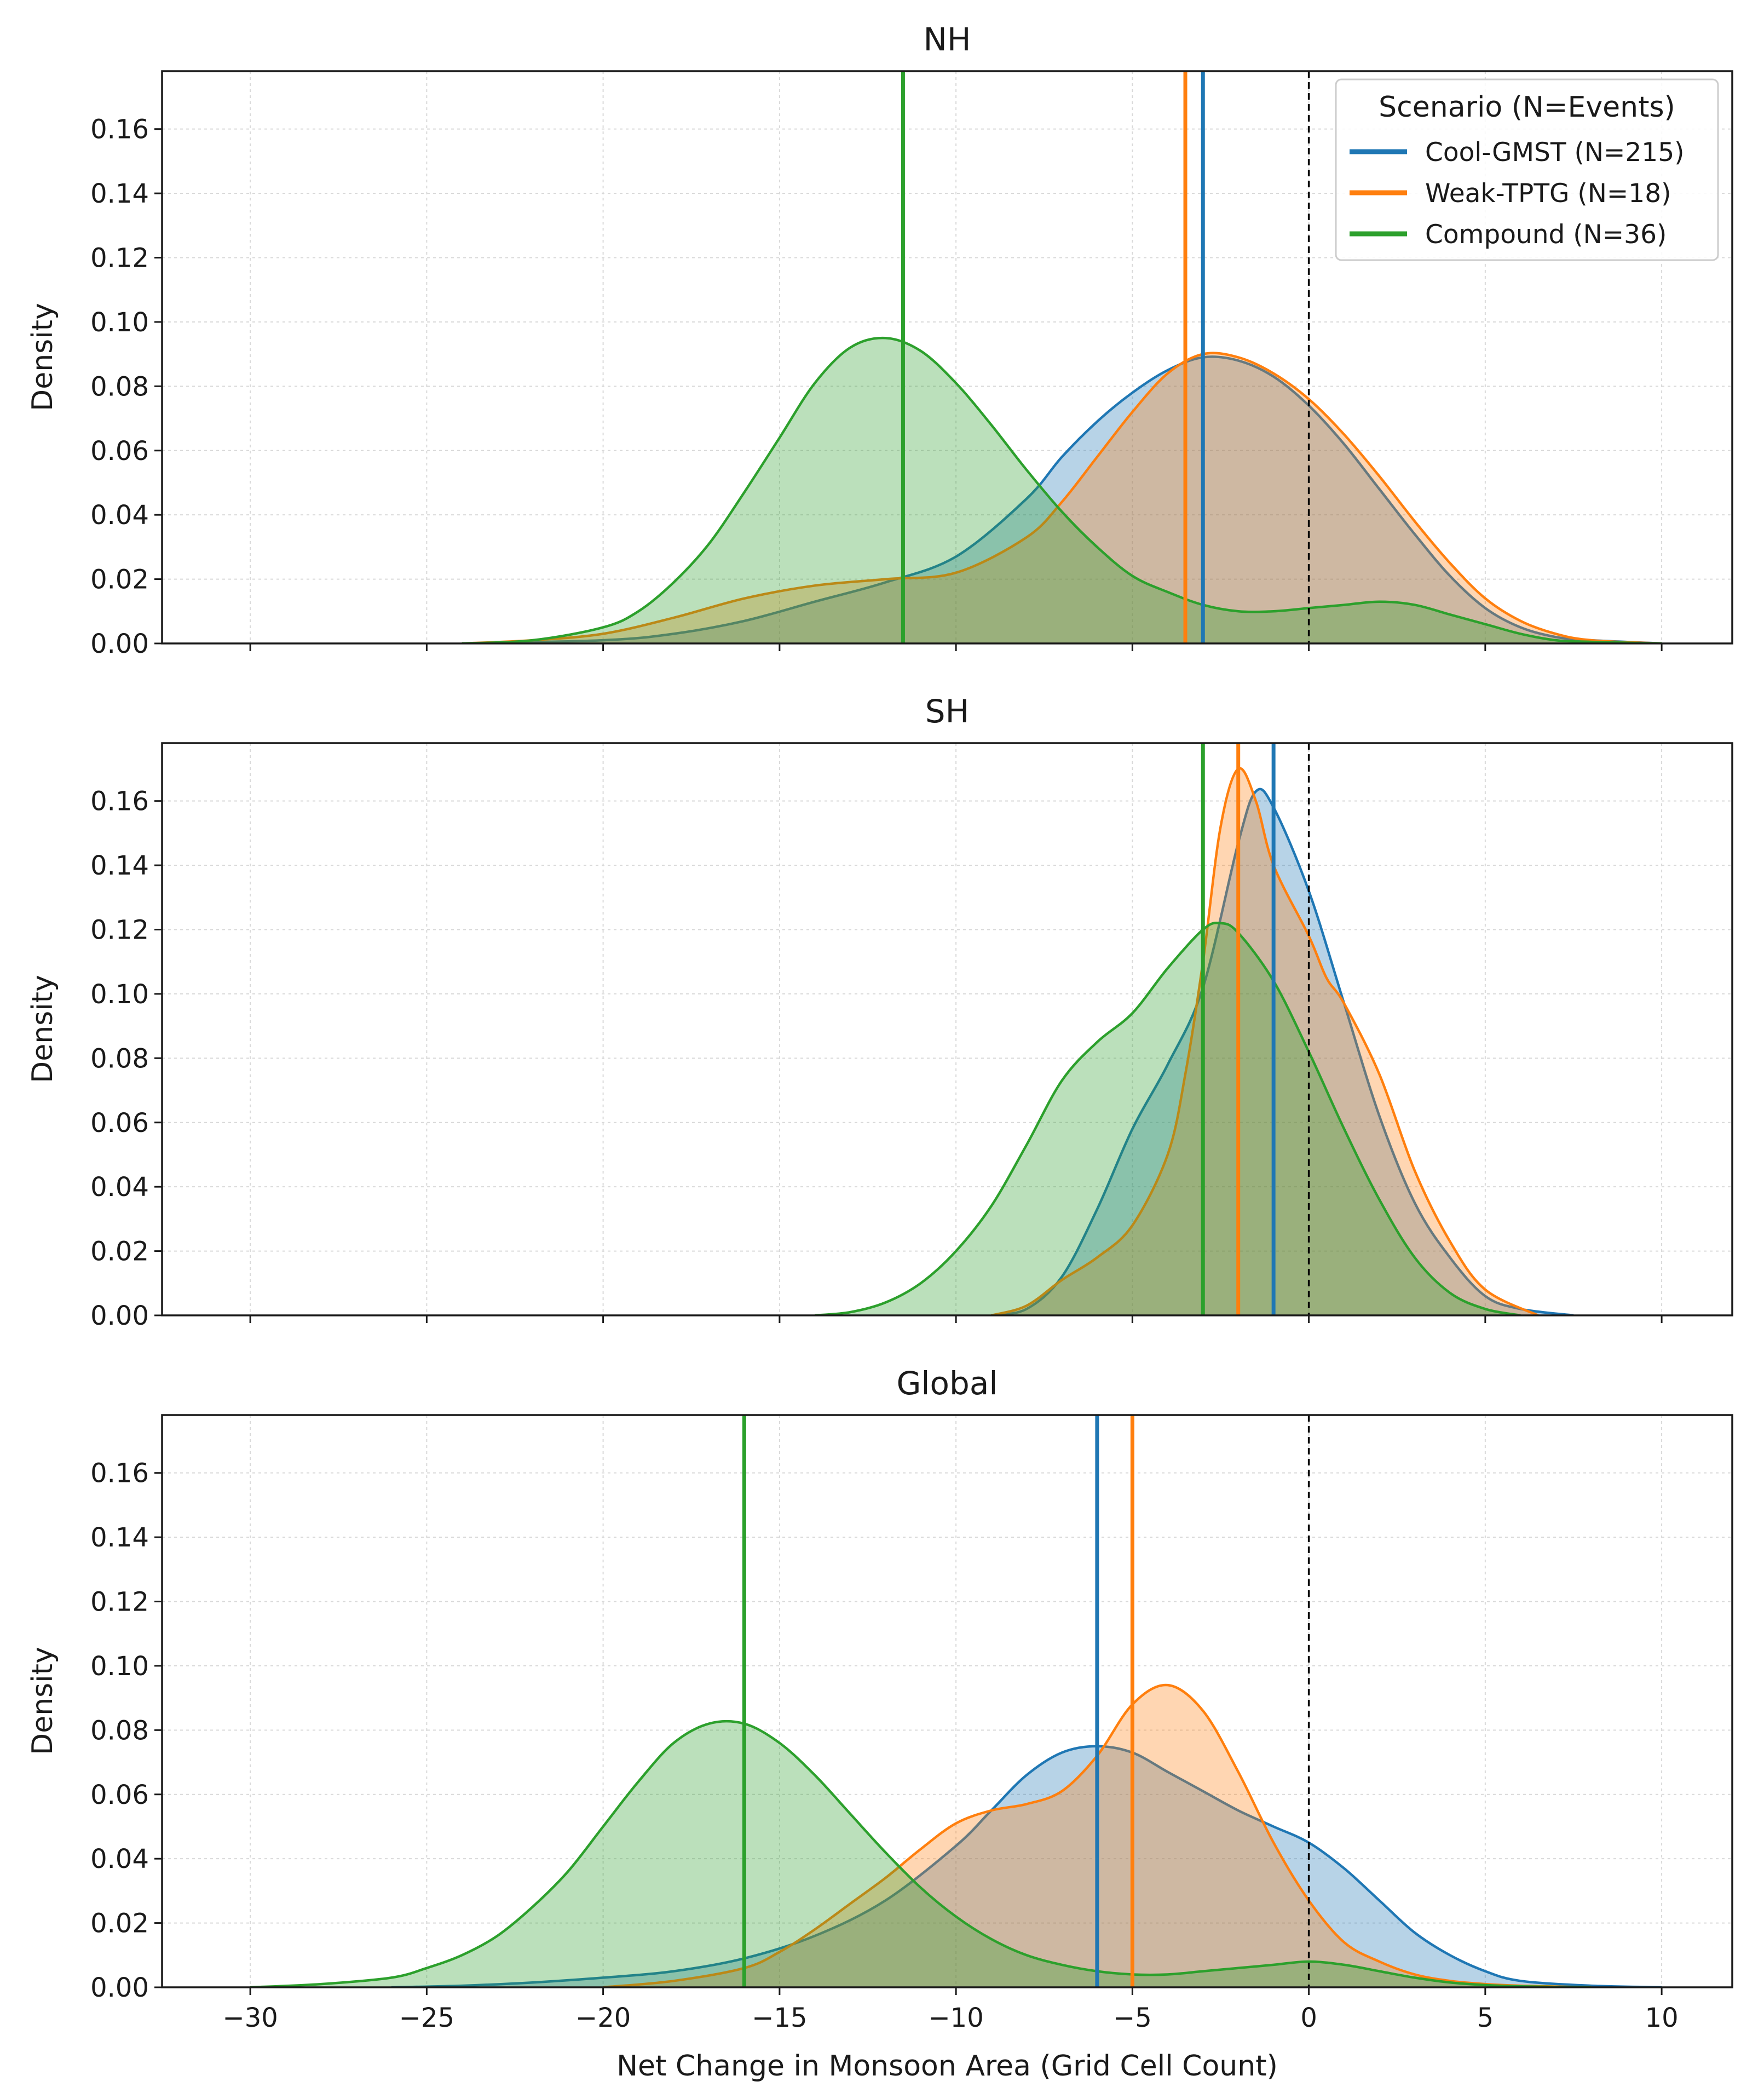 This screenshot has width=1764, height=2093. I want to click on kde-area-cool-gmst-sh, so click(1282, 1052).